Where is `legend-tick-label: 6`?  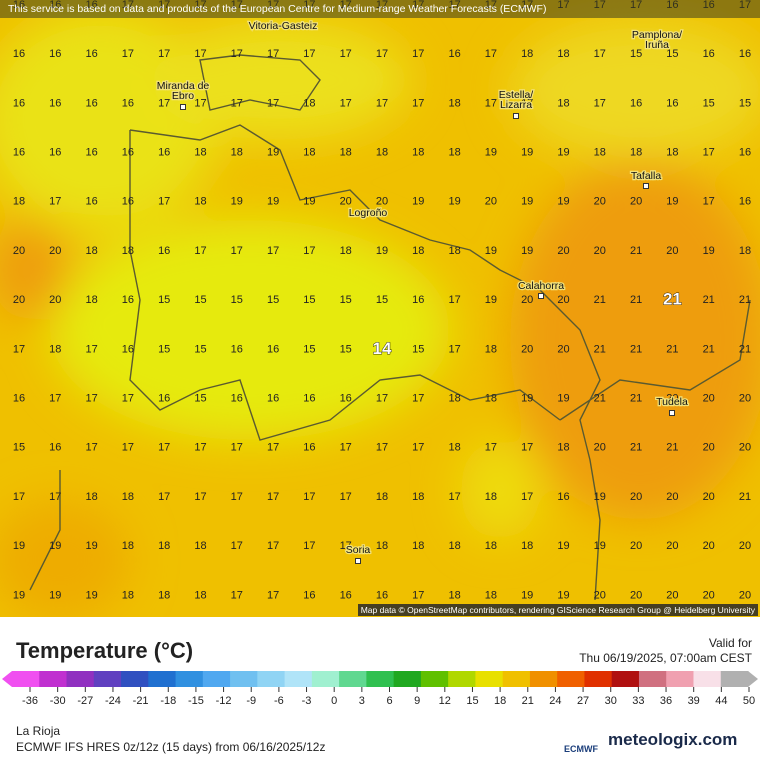 legend-tick-label: 6 is located at coordinates (389, 701).